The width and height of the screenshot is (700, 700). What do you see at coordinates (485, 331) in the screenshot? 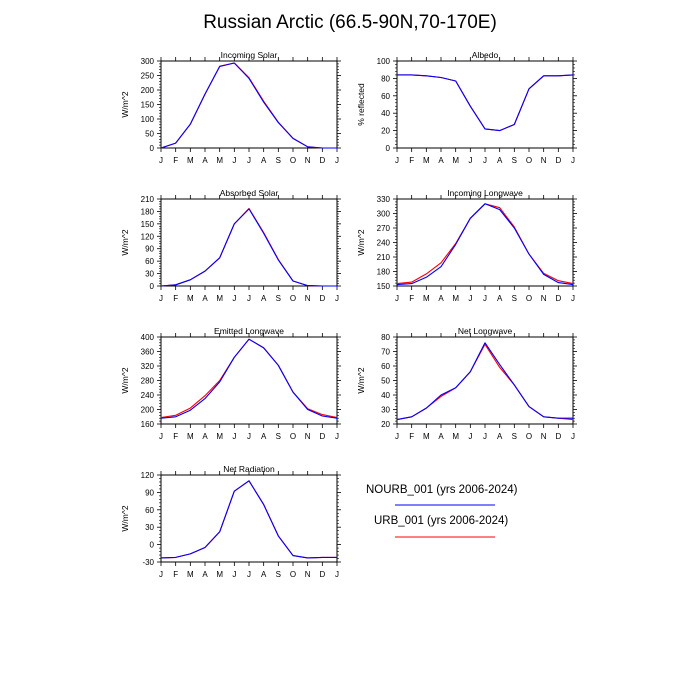
I see `chart-title: Net Longwave` at bounding box center [485, 331].